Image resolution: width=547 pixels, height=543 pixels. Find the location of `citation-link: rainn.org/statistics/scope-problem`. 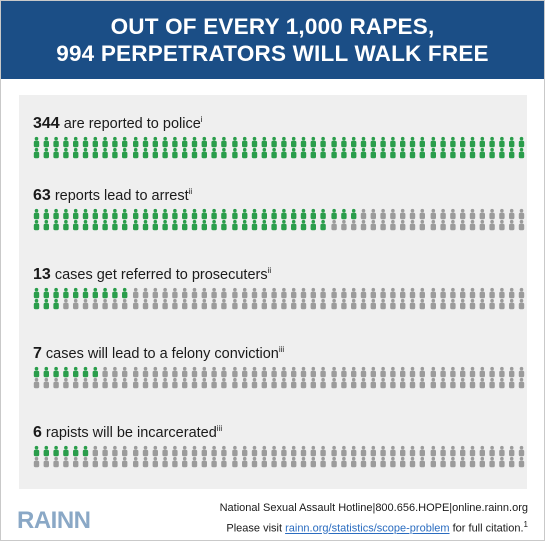

citation-link: rainn.org/statistics/scope-problem is located at coordinates (367, 528).